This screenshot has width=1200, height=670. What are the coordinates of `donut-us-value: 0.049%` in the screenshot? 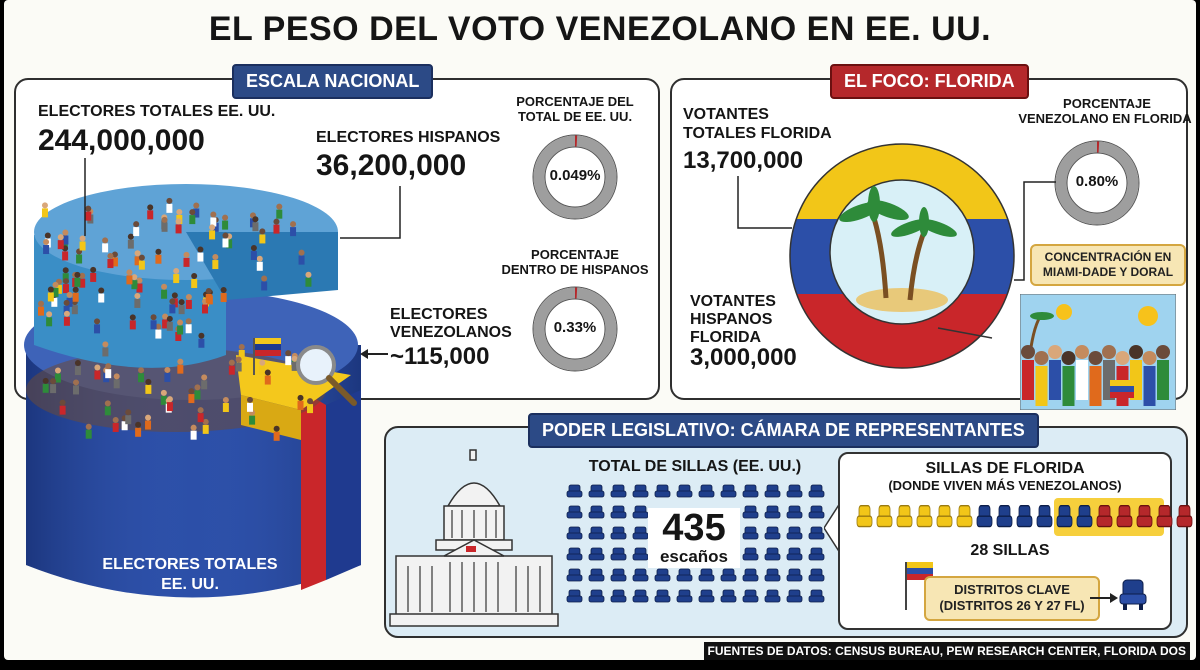 It's located at (575, 175).